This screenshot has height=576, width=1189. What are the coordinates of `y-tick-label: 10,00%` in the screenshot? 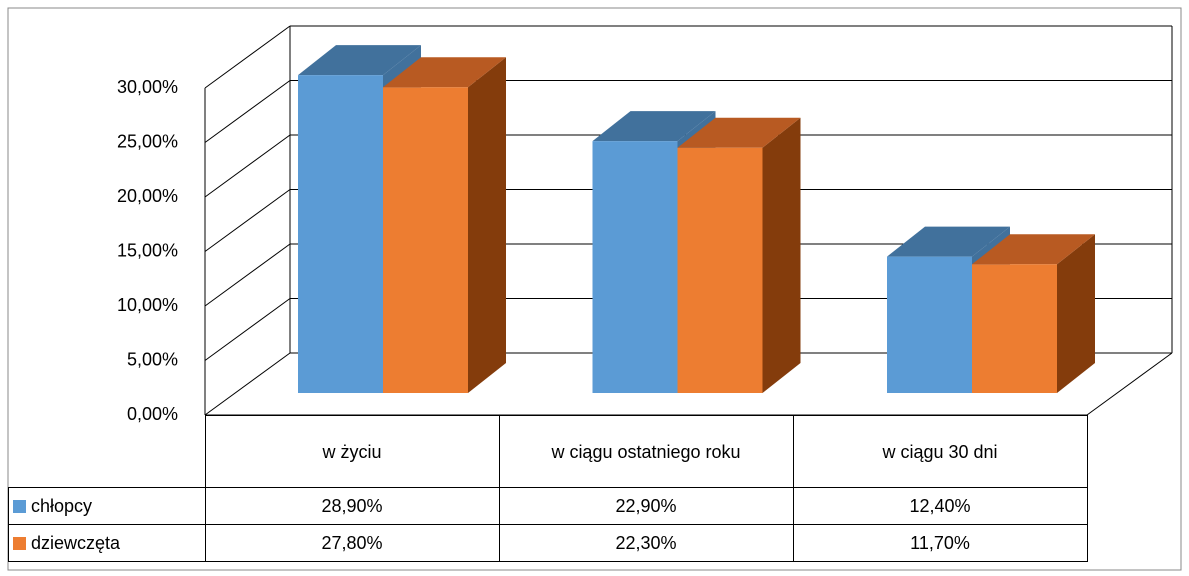 It's located at (147, 305).